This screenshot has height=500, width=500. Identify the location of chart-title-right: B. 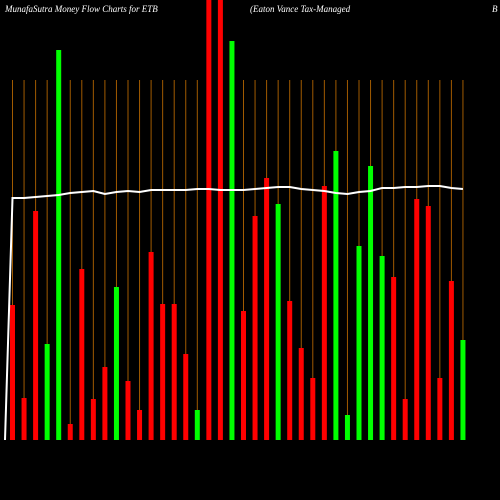
(495, 9).